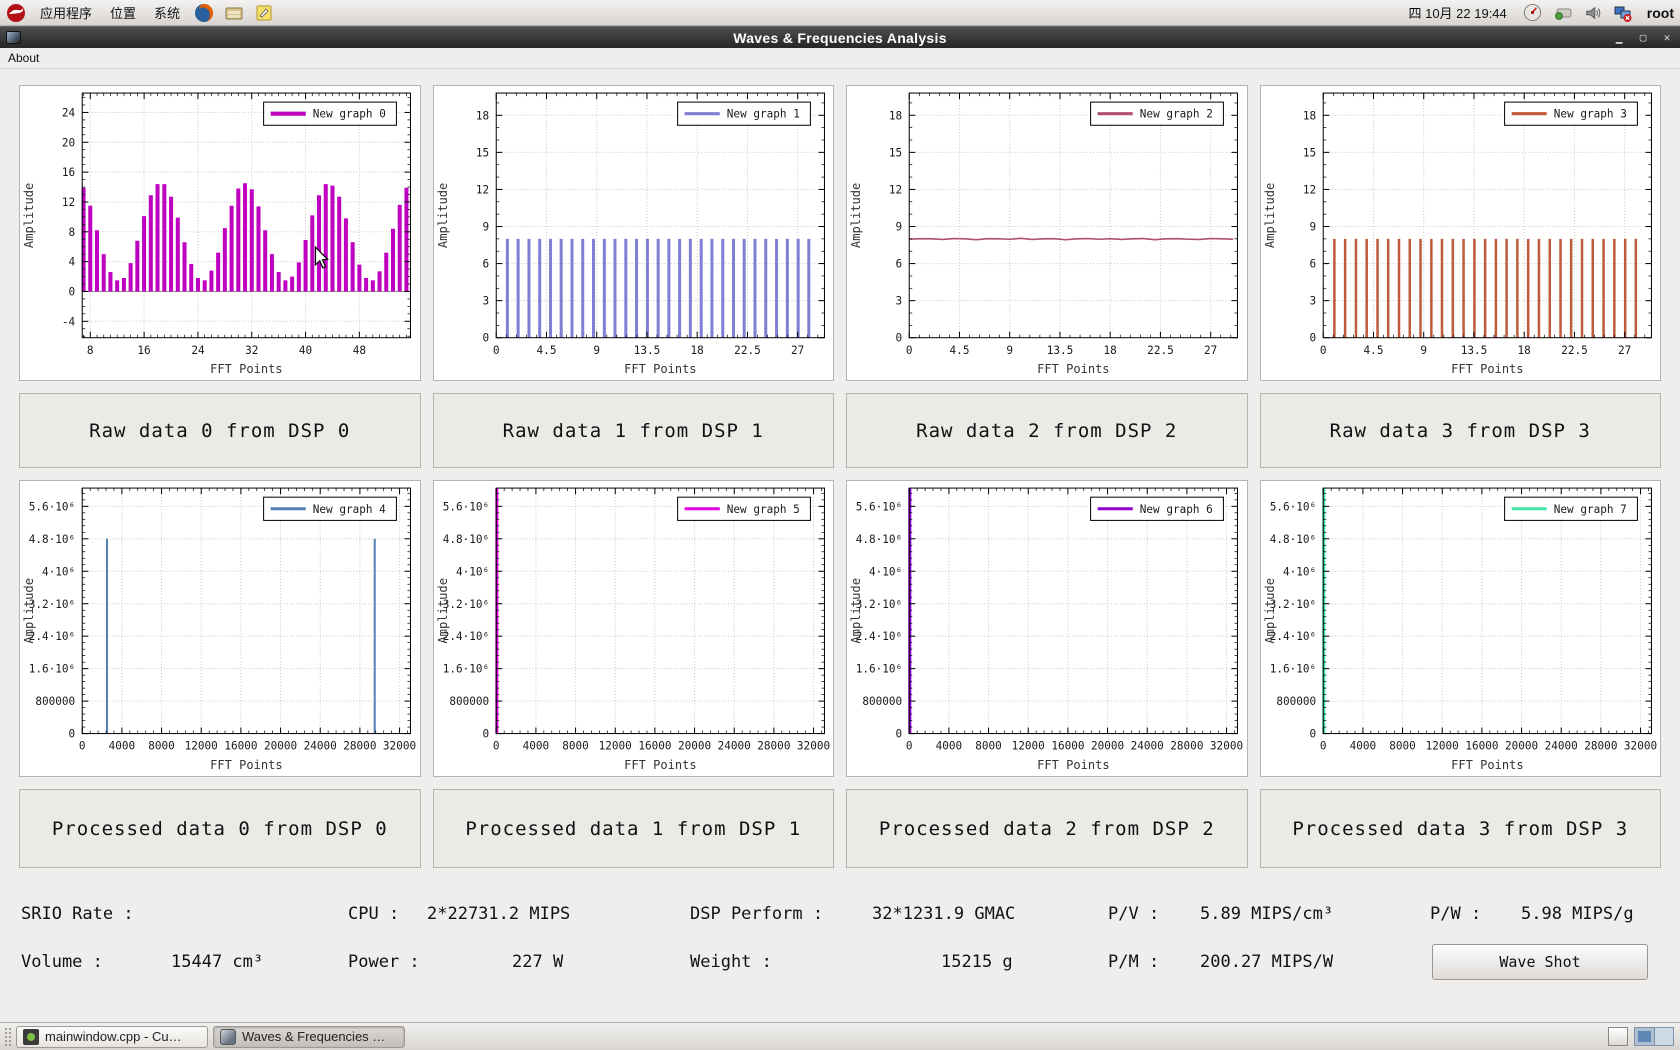  What do you see at coordinates (1460, 828) in the screenshot?
I see `caption-text: Processed data 3 from DSP 3` at bounding box center [1460, 828].